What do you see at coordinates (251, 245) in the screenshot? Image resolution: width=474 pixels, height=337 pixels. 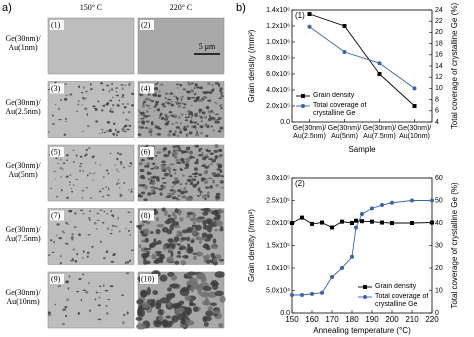 I see `y-axis-title: Grain density (/mm²)` at bounding box center [251, 245].